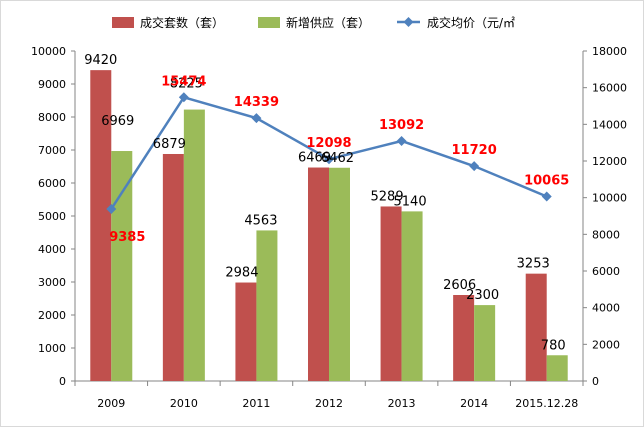 Image resolution: width=644 pixels, height=427 pixels. What do you see at coordinates (546, 403) in the screenshot?
I see `x-tick-label: 2015.12.28` at bounding box center [546, 403].